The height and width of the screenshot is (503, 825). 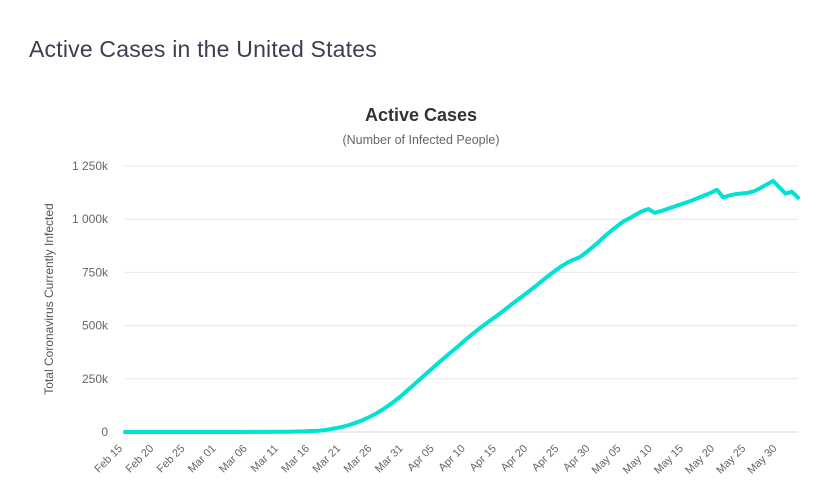 I want to click on chart-subtitle: (Number of Infected People), so click(x=421, y=140).